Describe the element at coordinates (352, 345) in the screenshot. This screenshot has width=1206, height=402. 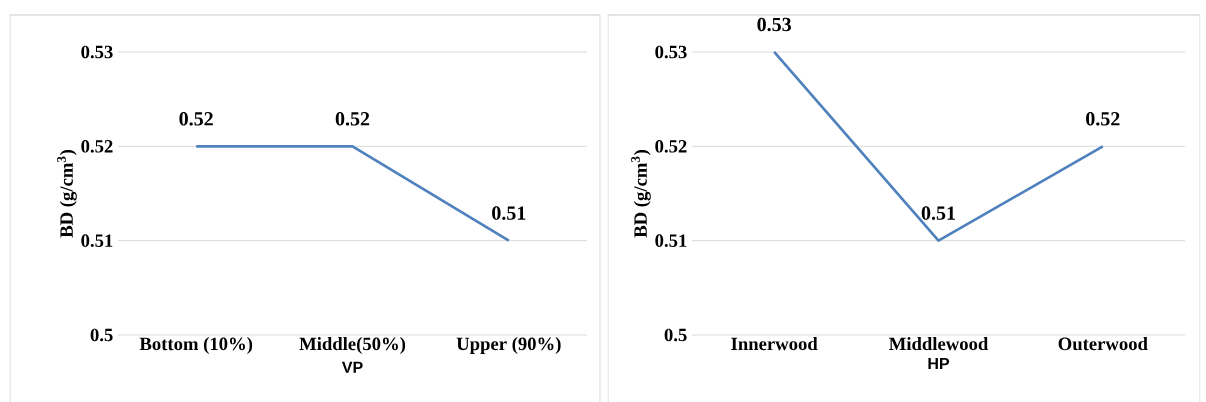
I see `x-tick-label: Middle(50%)` at that location.